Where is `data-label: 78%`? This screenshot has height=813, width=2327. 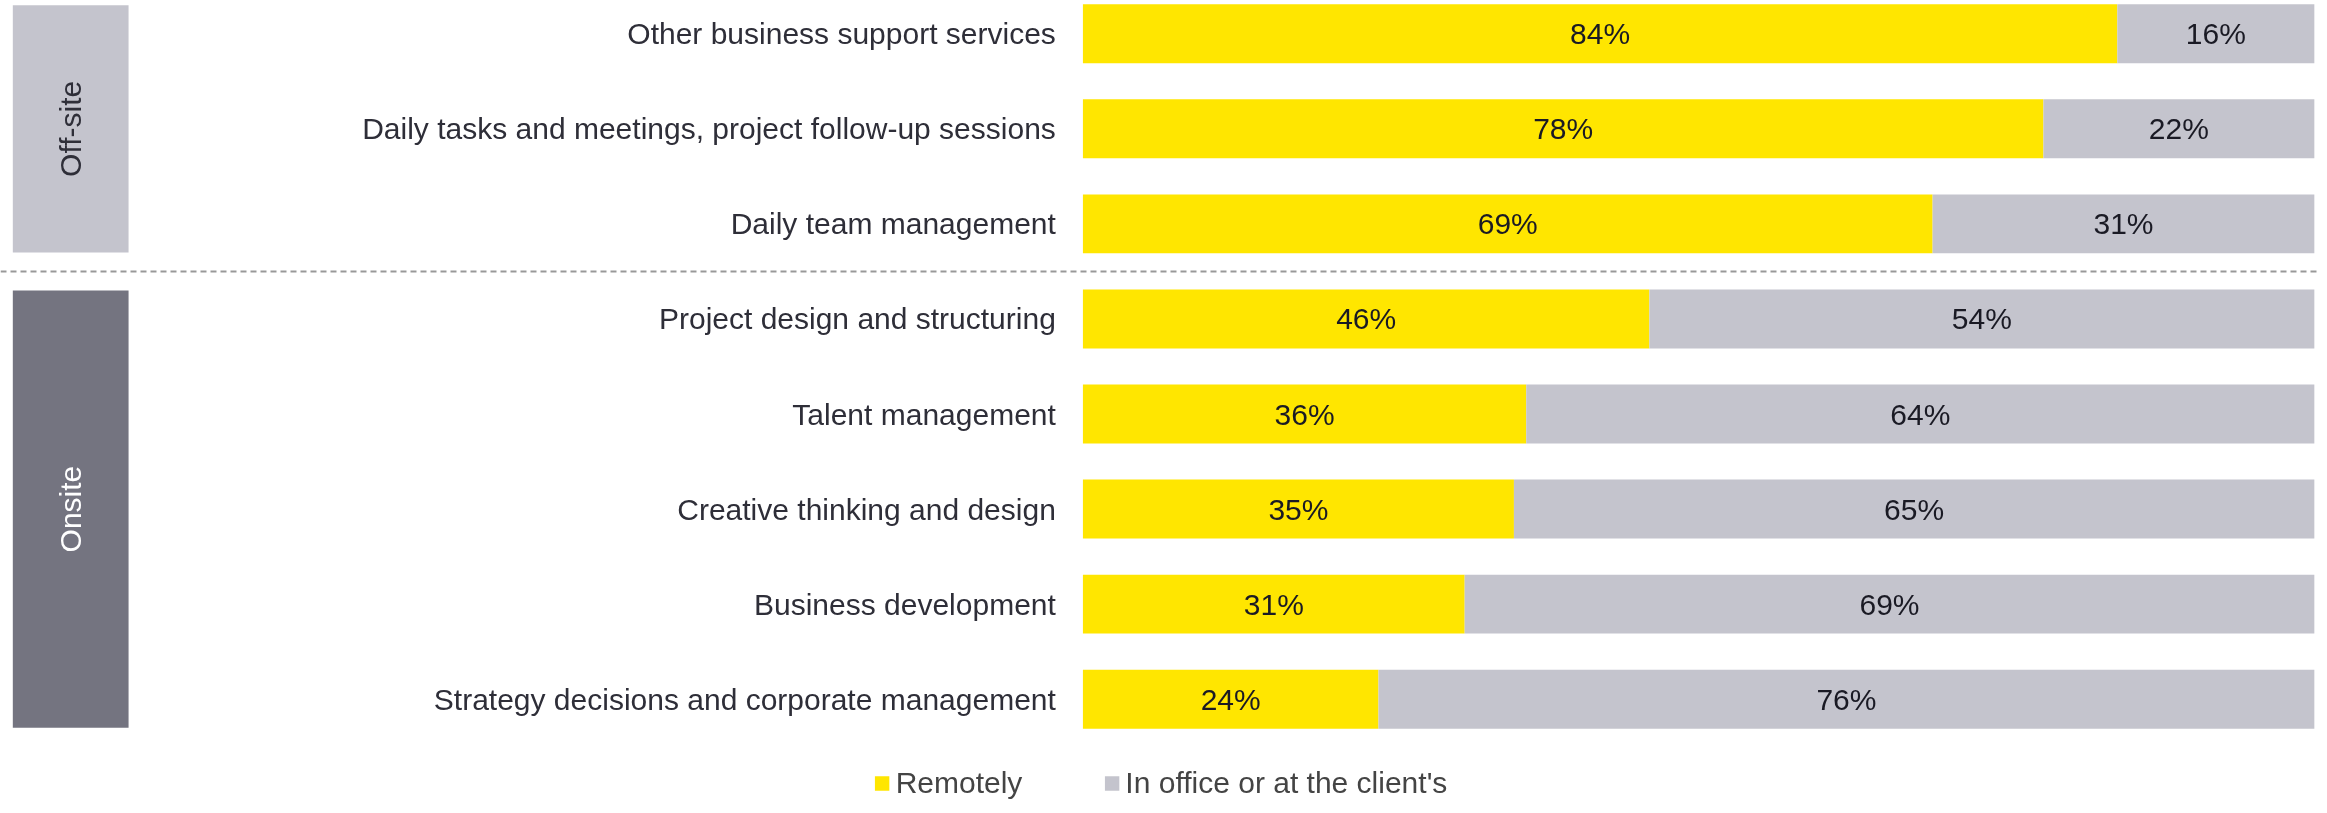 data-label: 78% is located at coordinates (1563, 129).